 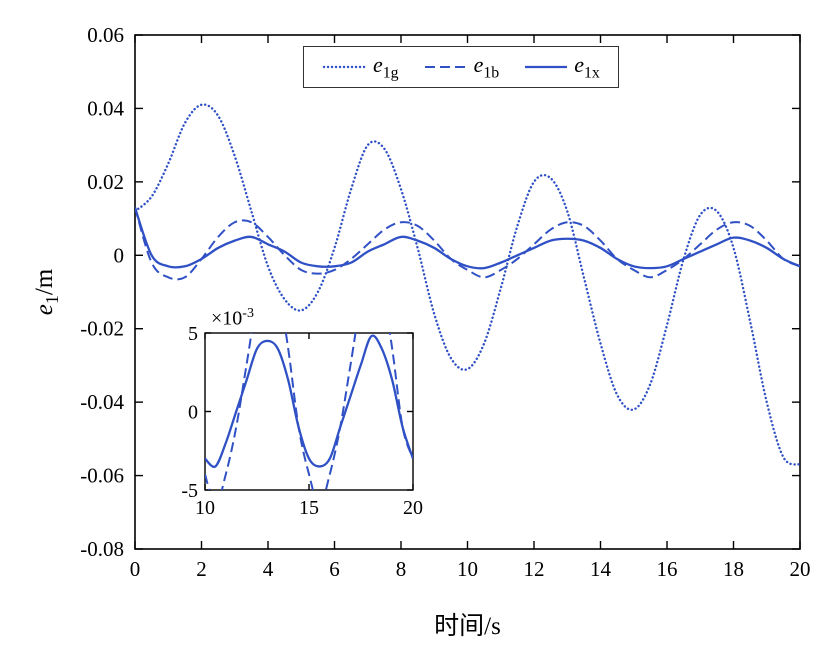 I want to click on legend-label-e1x-base: e, so click(x=579, y=64).